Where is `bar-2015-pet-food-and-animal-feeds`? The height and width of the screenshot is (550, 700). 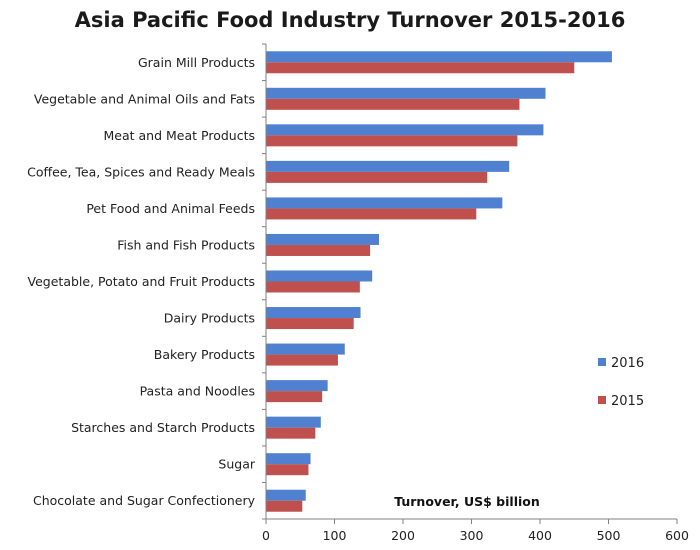 bar-2015-pet-food-and-animal-feeds is located at coordinates (371, 214).